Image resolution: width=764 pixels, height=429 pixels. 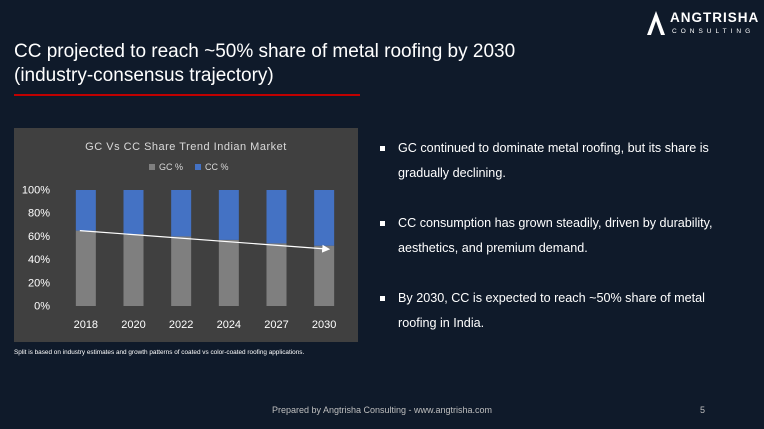 What do you see at coordinates (186, 147) in the screenshot?
I see `chart-title: GC Vs CC Share Trend Indian Market` at bounding box center [186, 147].